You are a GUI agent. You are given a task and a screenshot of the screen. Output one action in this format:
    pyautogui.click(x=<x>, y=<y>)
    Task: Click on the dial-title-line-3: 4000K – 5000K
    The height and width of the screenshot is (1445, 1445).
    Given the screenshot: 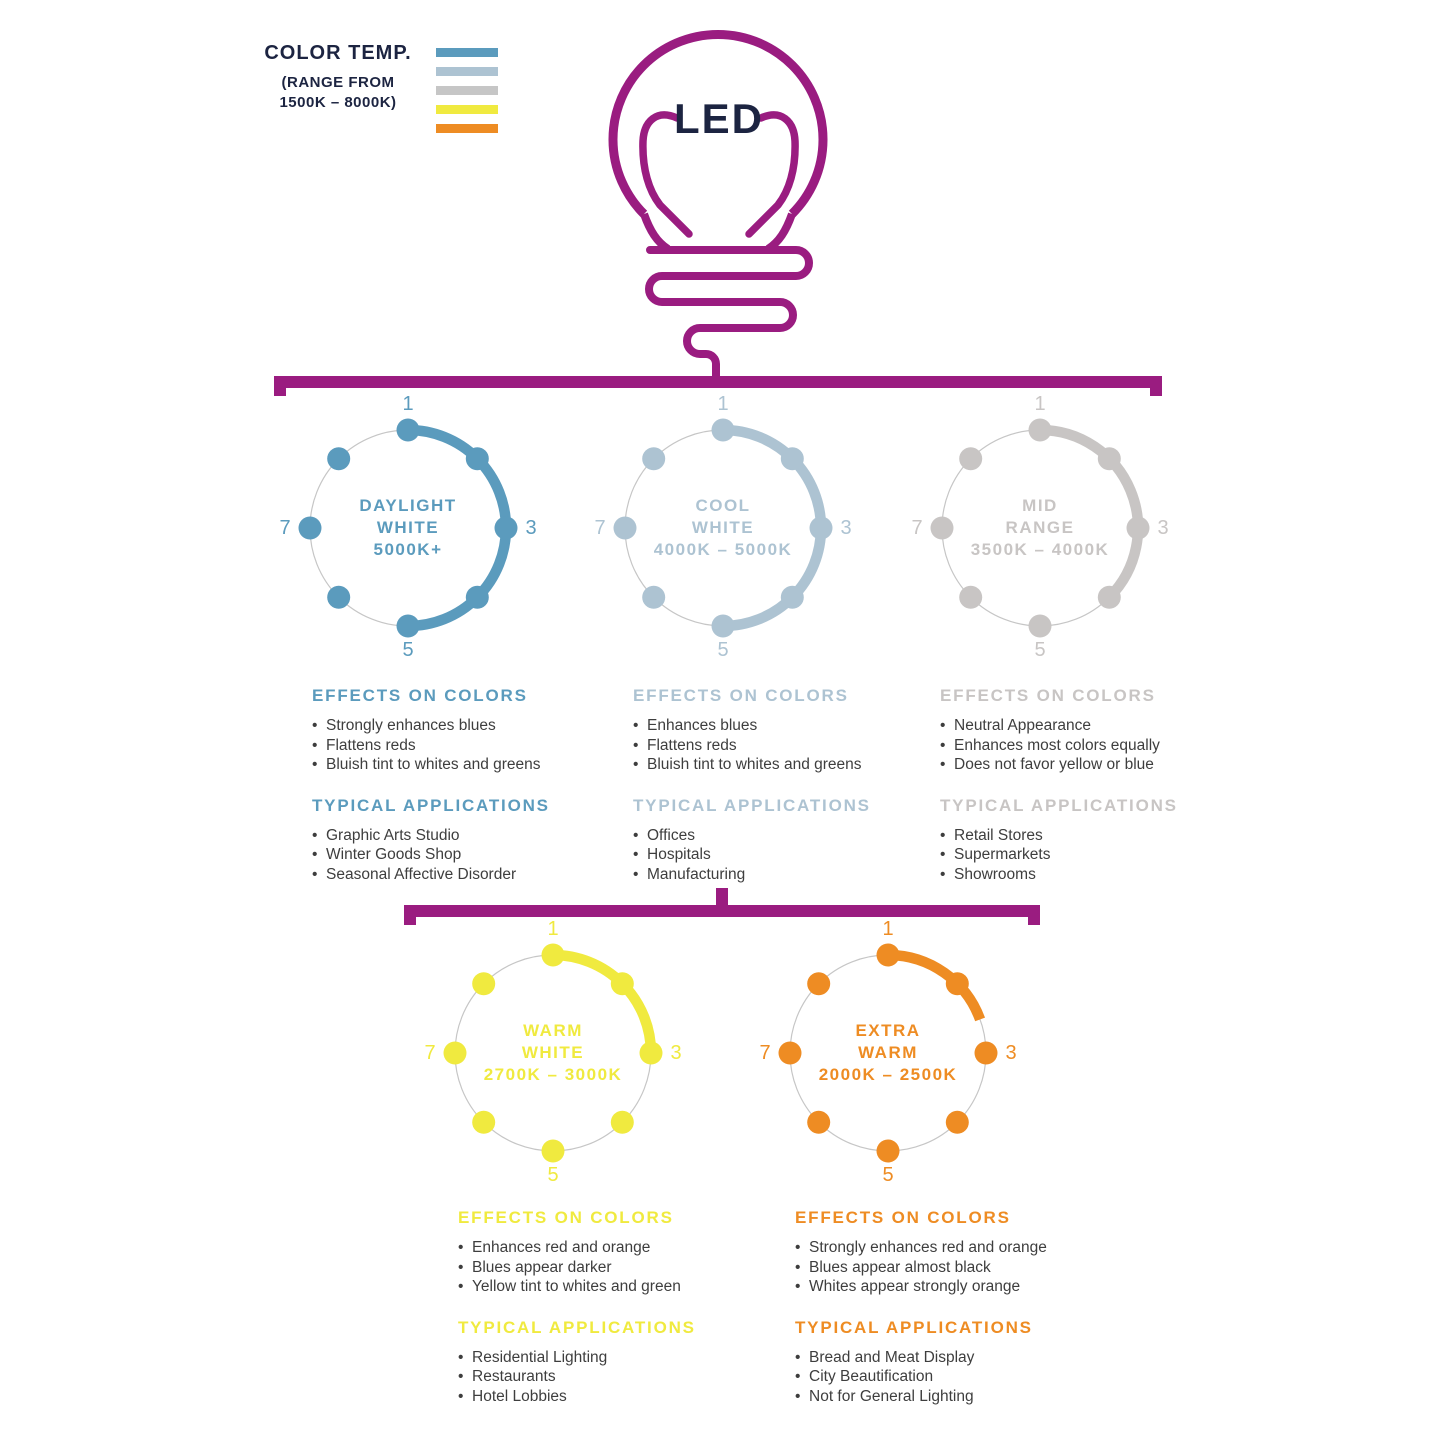 What is the action you would take?
    pyautogui.click(x=723, y=549)
    